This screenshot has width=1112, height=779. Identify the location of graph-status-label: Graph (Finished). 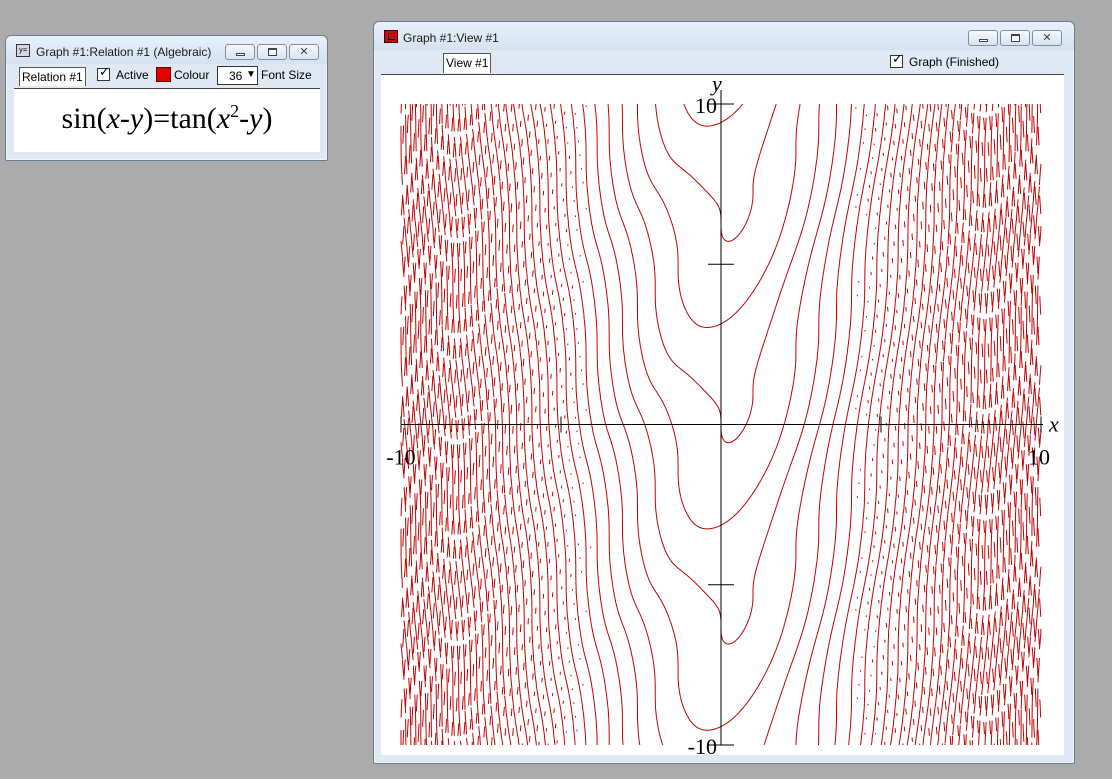
(954, 62).